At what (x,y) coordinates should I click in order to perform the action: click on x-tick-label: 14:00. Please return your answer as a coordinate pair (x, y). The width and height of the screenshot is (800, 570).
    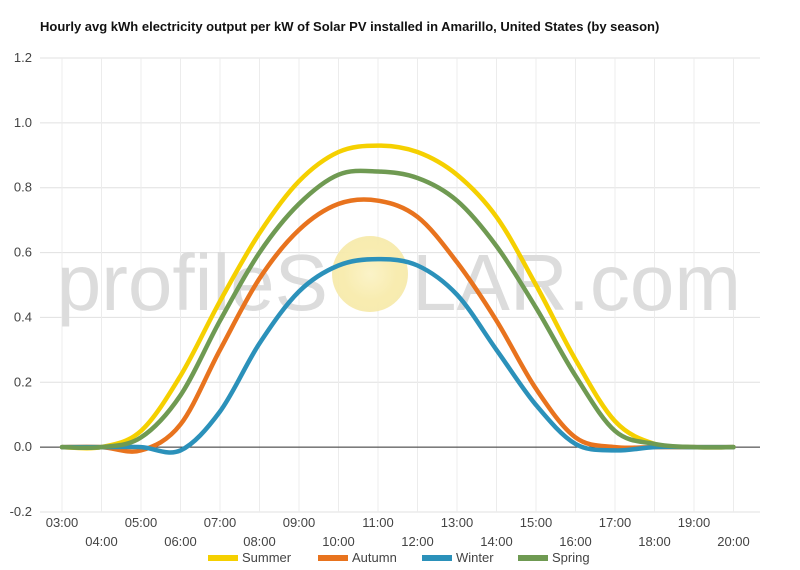
    Looking at the image, I should click on (496, 541).